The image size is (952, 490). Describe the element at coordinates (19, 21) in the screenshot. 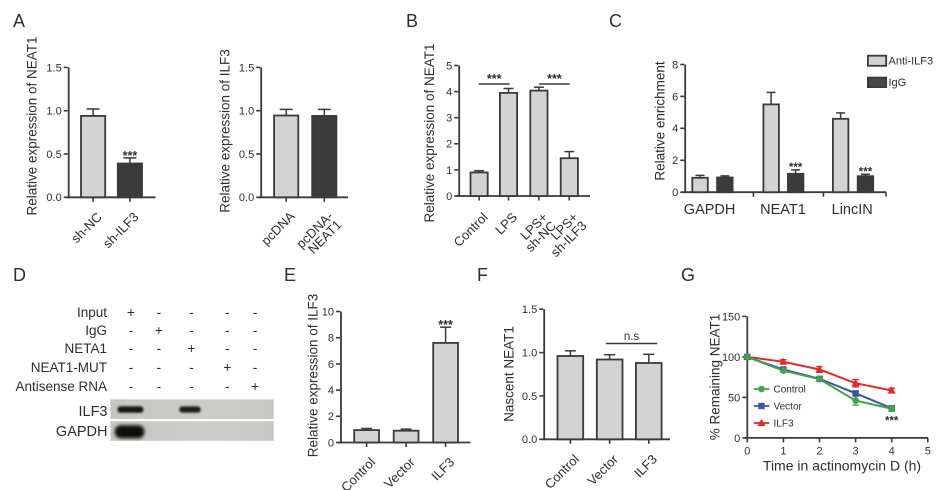

I see `svg-text: A` at that location.